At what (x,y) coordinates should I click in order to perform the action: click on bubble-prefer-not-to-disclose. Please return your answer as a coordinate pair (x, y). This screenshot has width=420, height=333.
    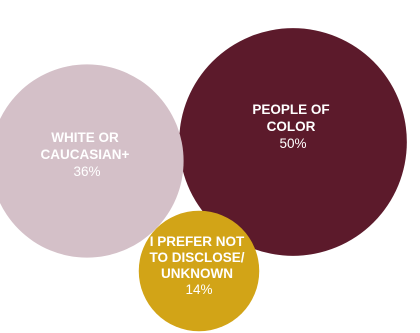
    Looking at the image, I should click on (199, 271).